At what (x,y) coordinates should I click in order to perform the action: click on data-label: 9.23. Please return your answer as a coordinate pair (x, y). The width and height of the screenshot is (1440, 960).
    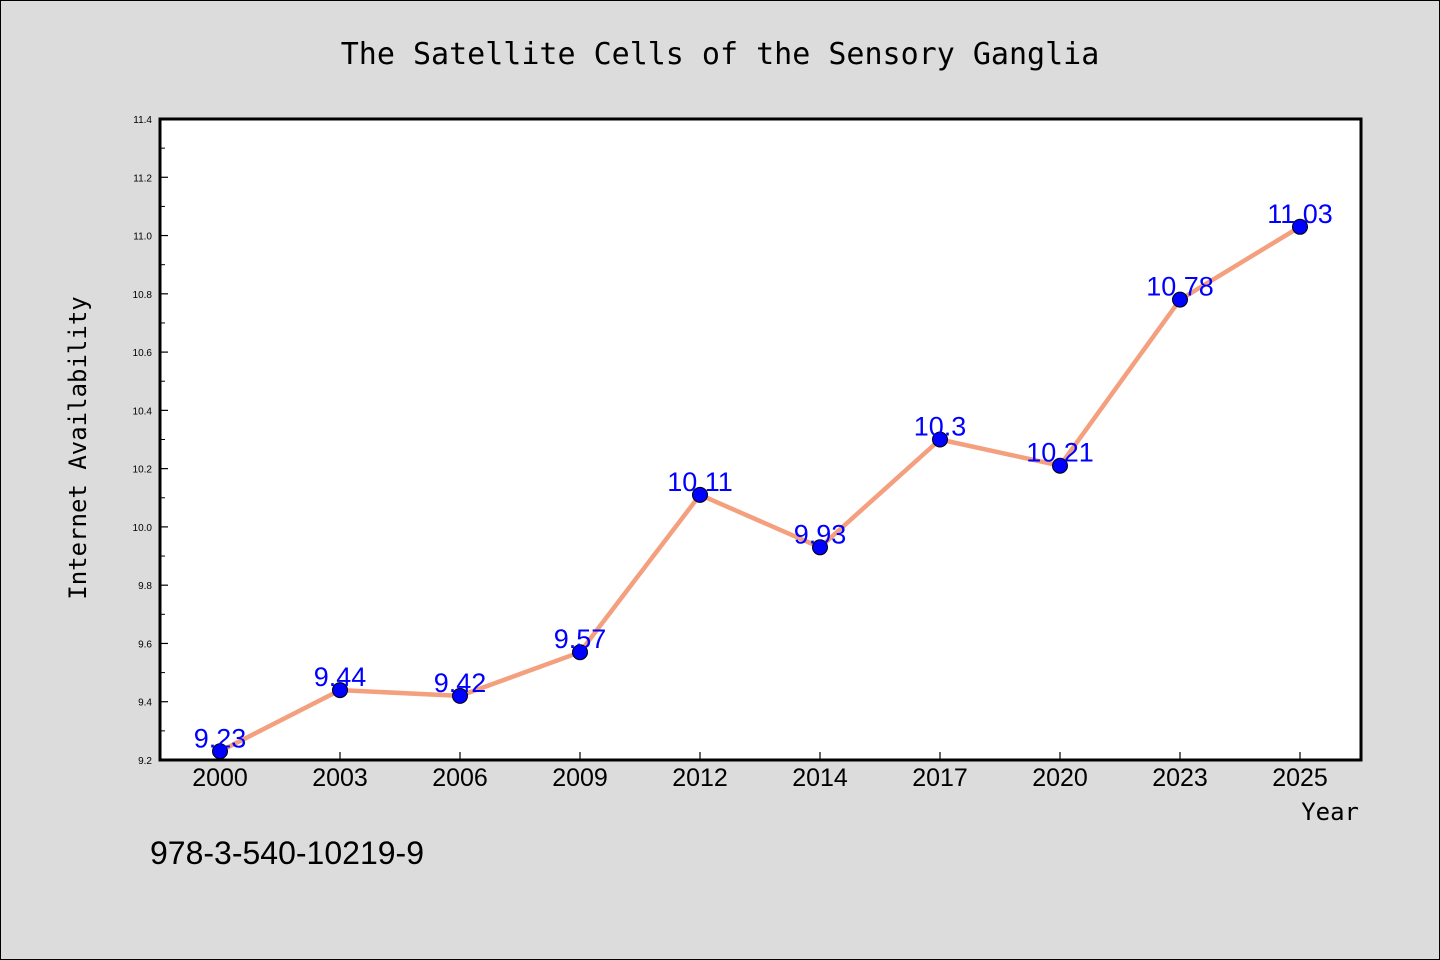
    Looking at the image, I should click on (220, 738).